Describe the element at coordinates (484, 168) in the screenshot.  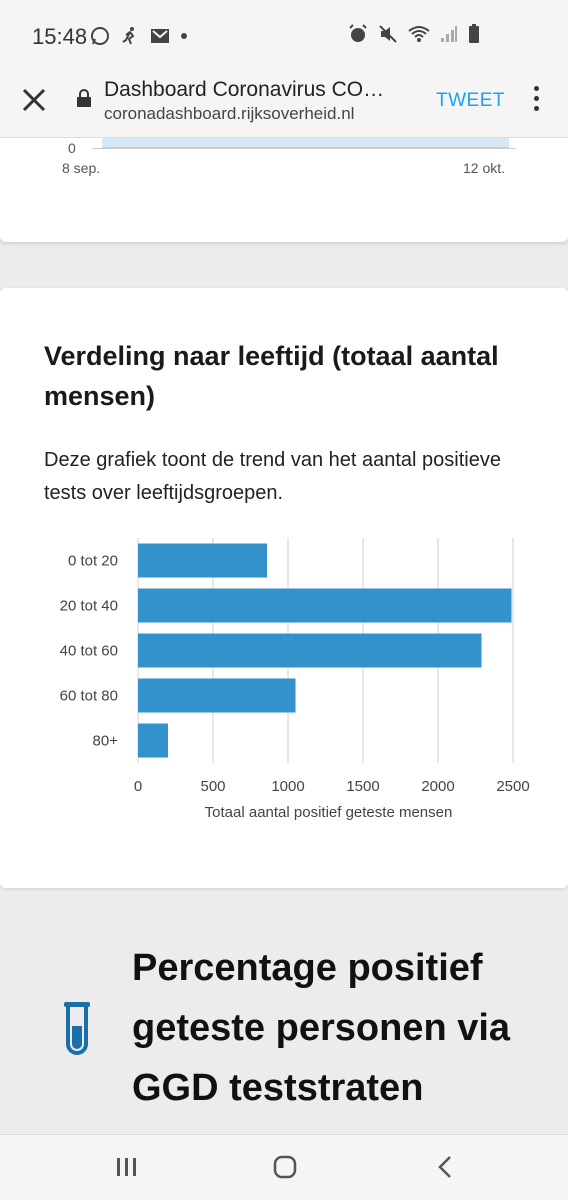
I see `previous-chart-x-end: 12 okt.` at that location.